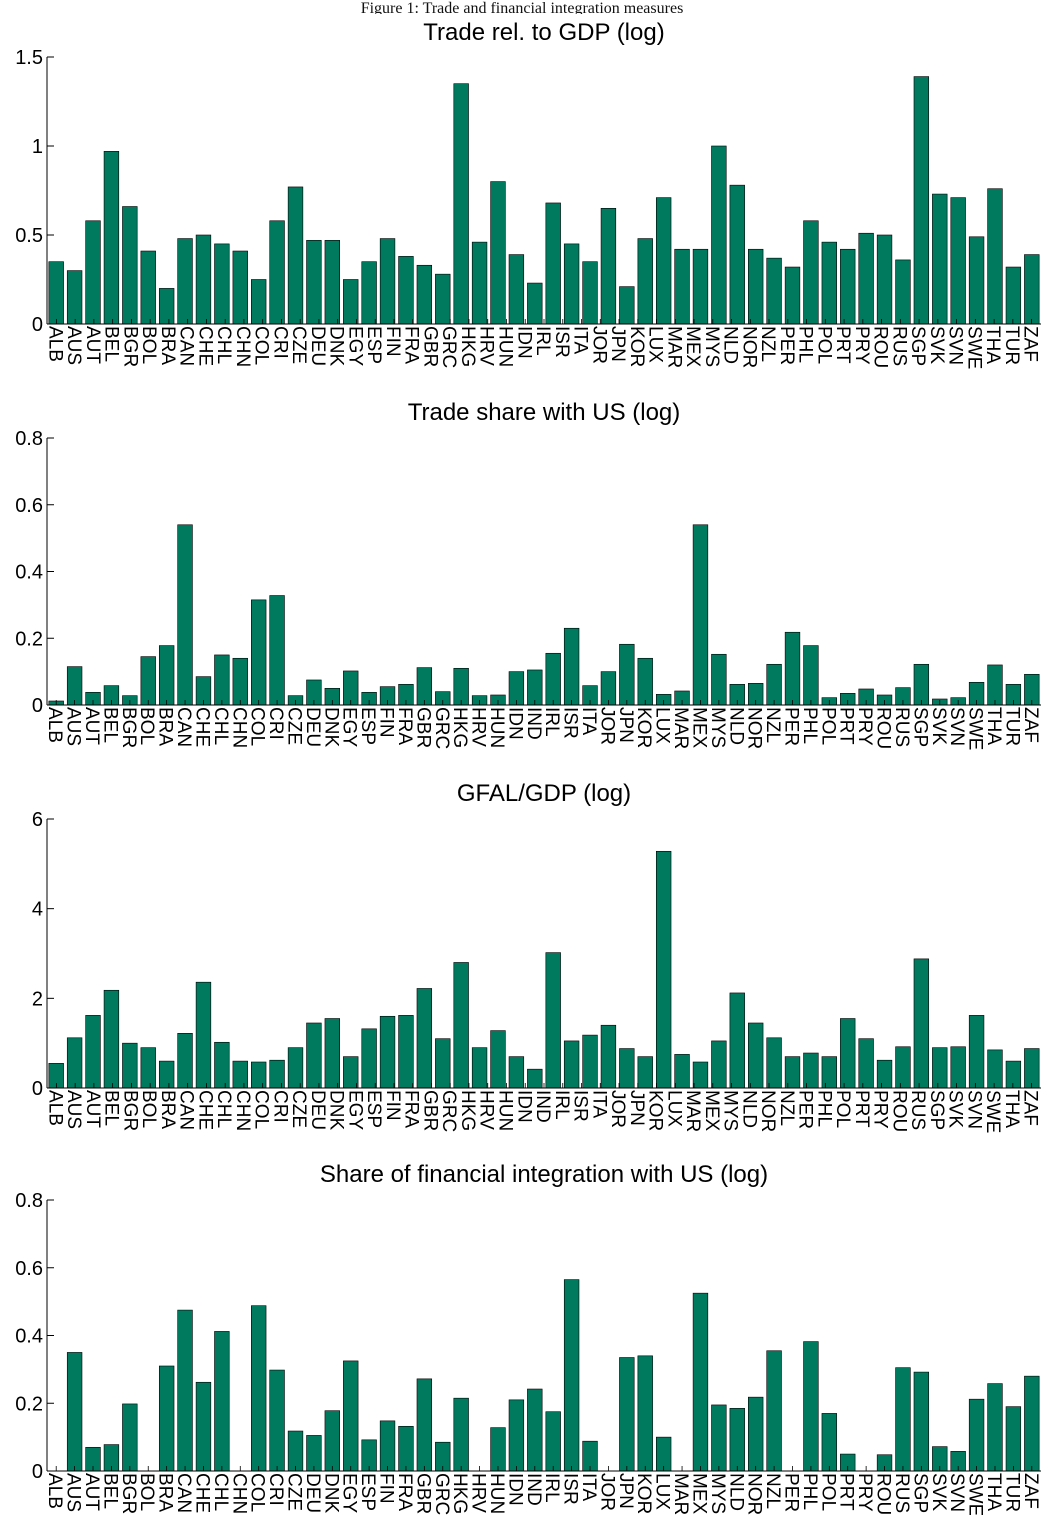 The height and width of the screenshot is (1515, 1044). I want to click on y-tick-label: 0.8, so click(29, 439).